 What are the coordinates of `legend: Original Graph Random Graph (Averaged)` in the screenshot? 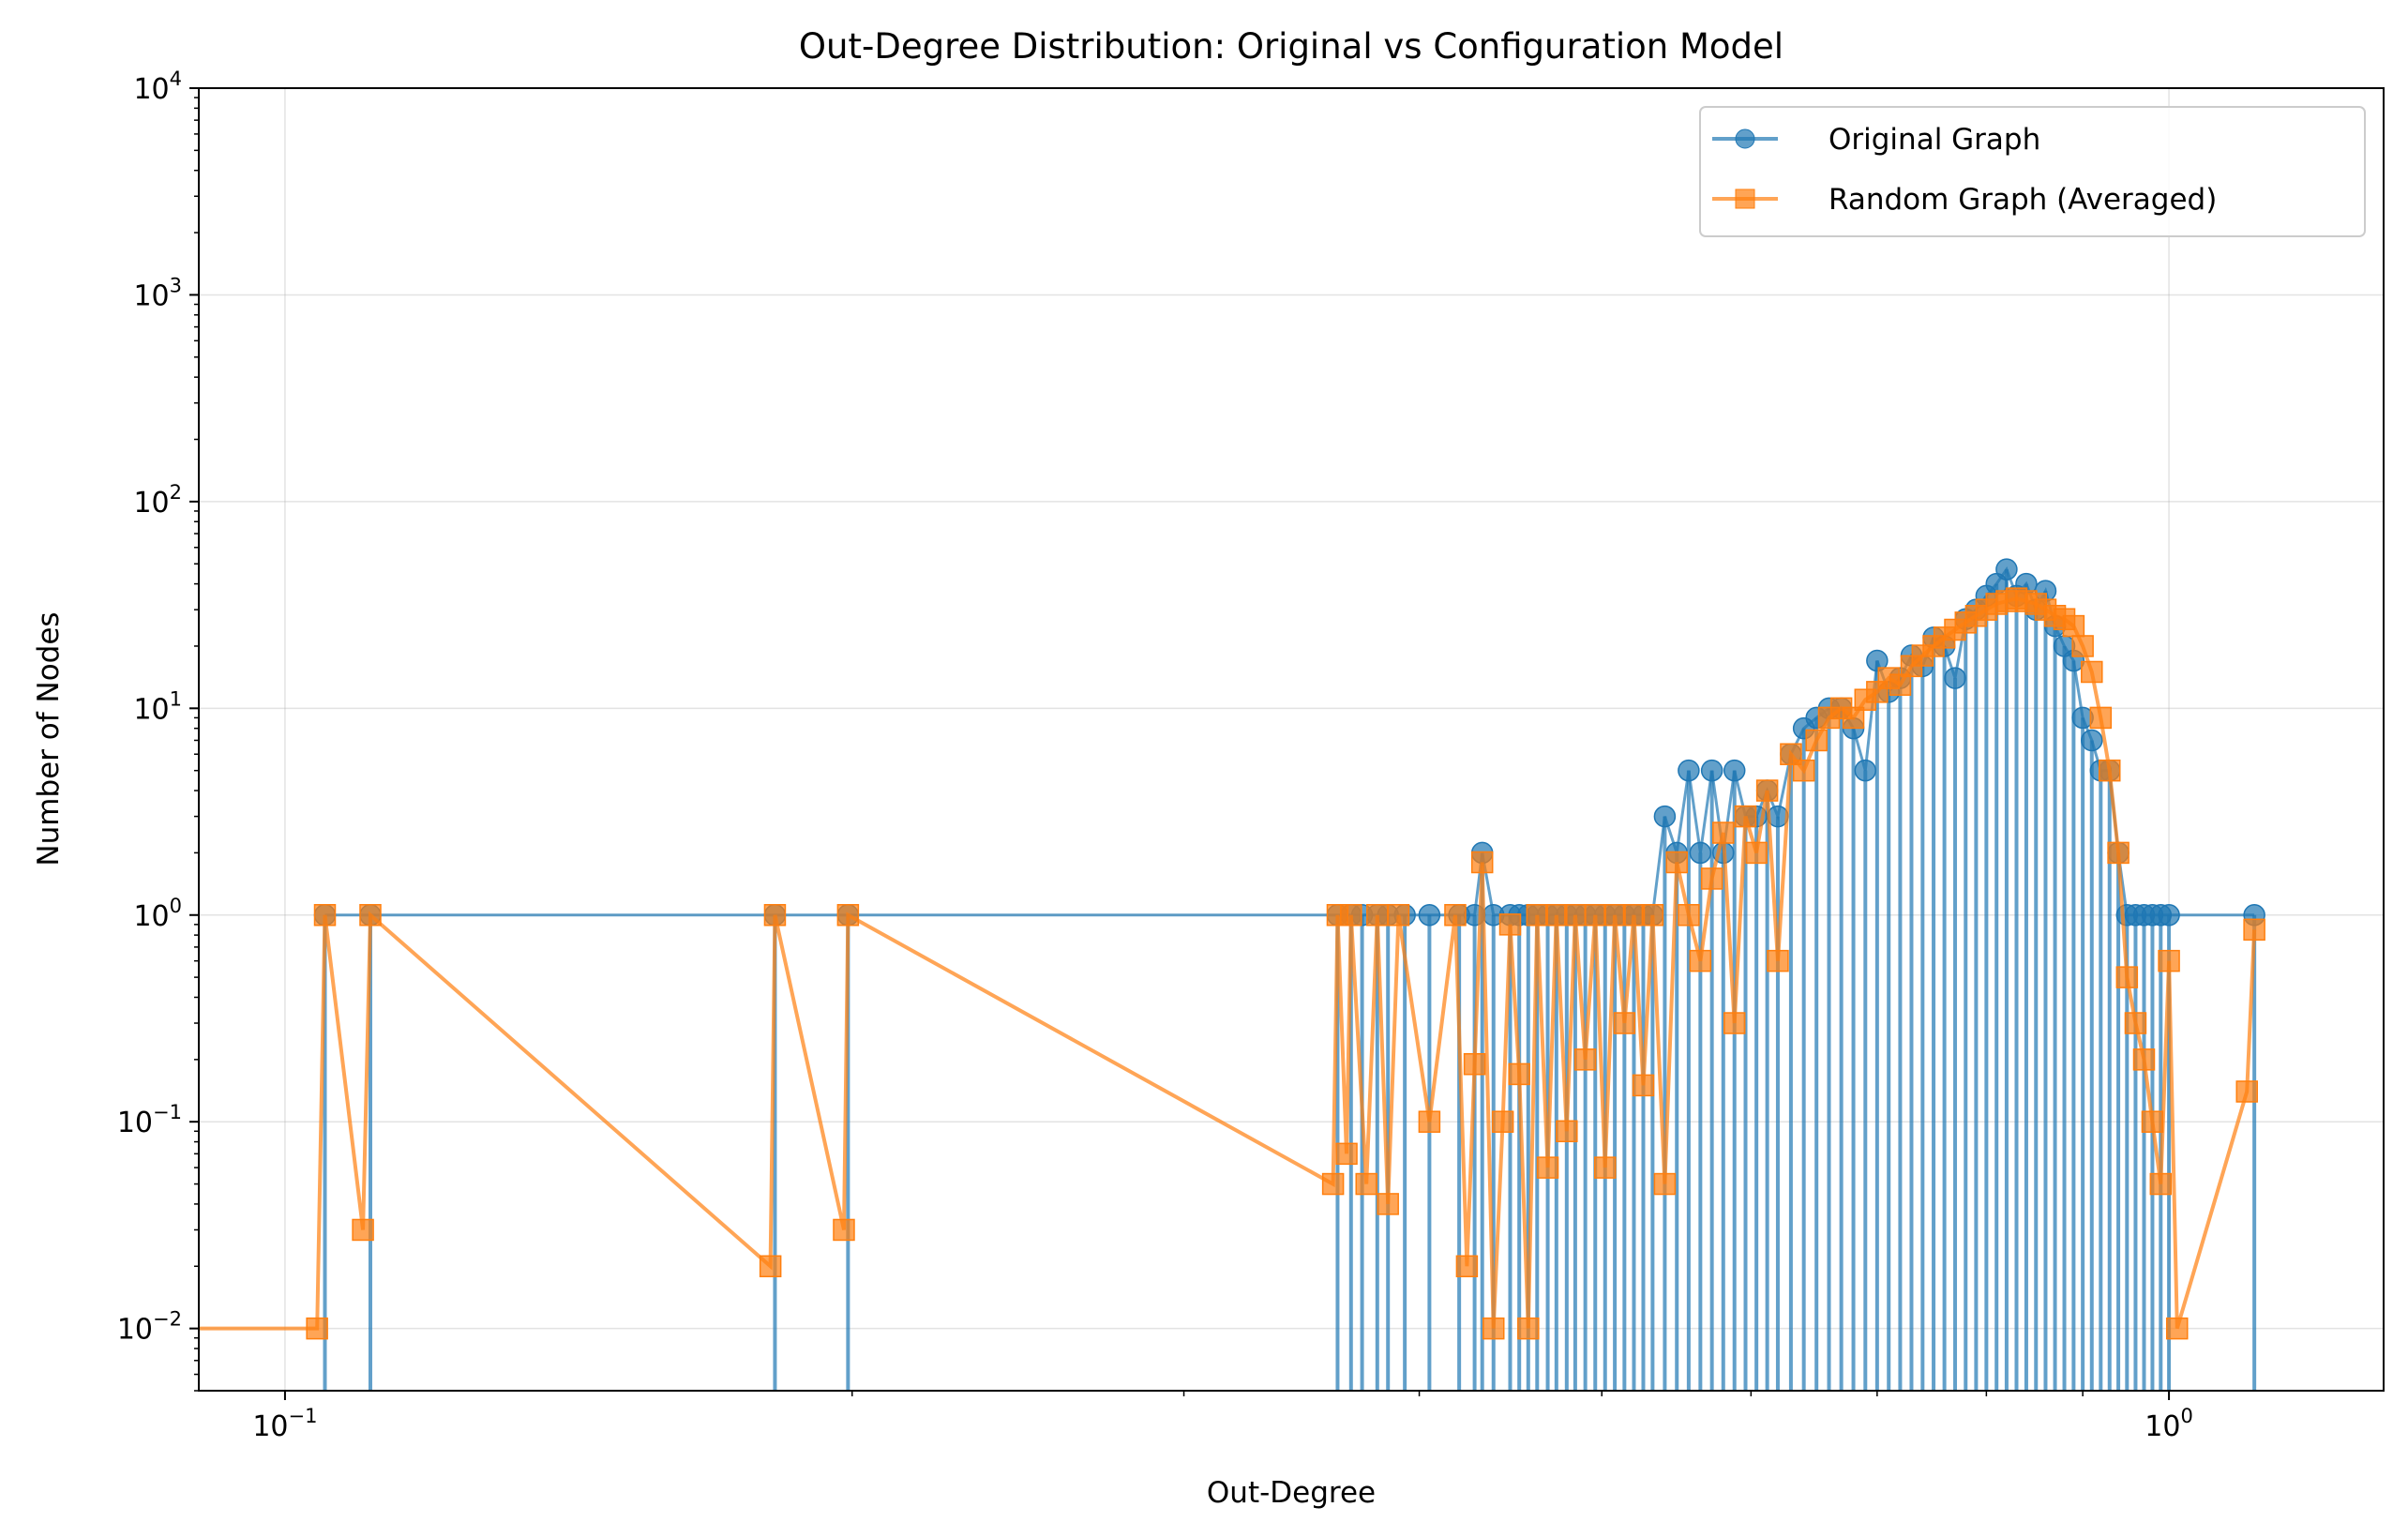 It's located at (2032, 171).